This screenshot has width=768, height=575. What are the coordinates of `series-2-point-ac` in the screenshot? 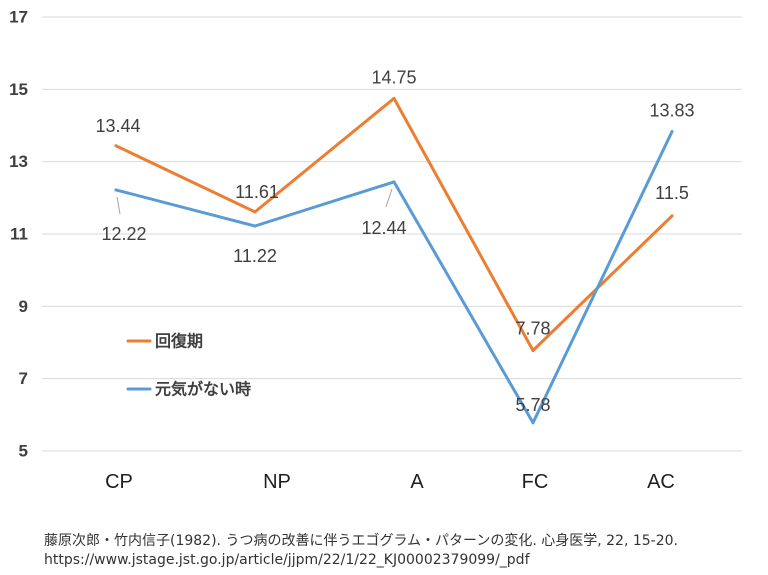 It's located at (672, 132).